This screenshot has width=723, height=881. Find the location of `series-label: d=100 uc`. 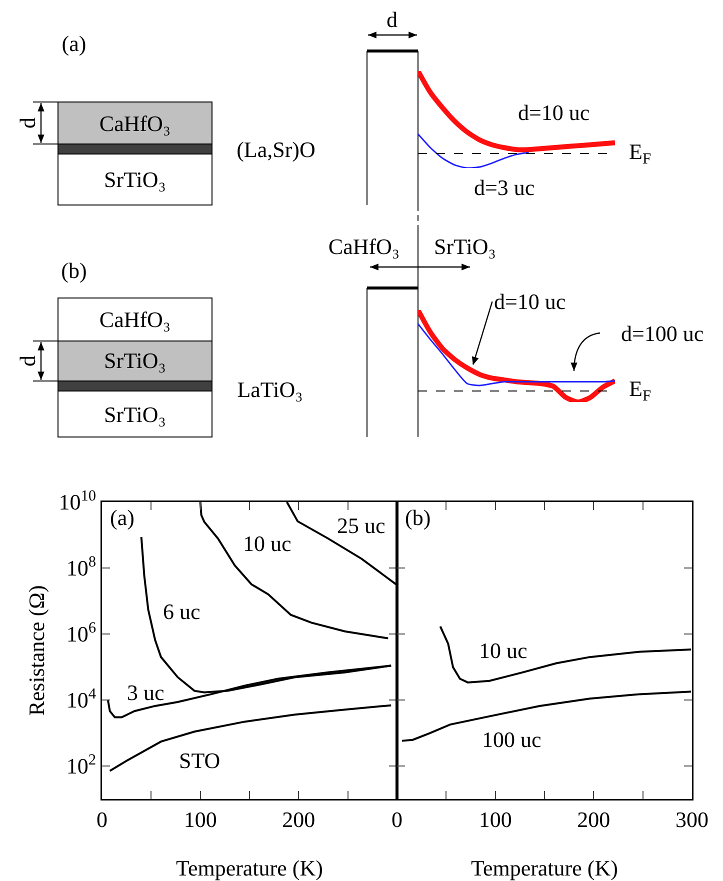

series-label: d=100 uc is located at coordinates (662, 333).